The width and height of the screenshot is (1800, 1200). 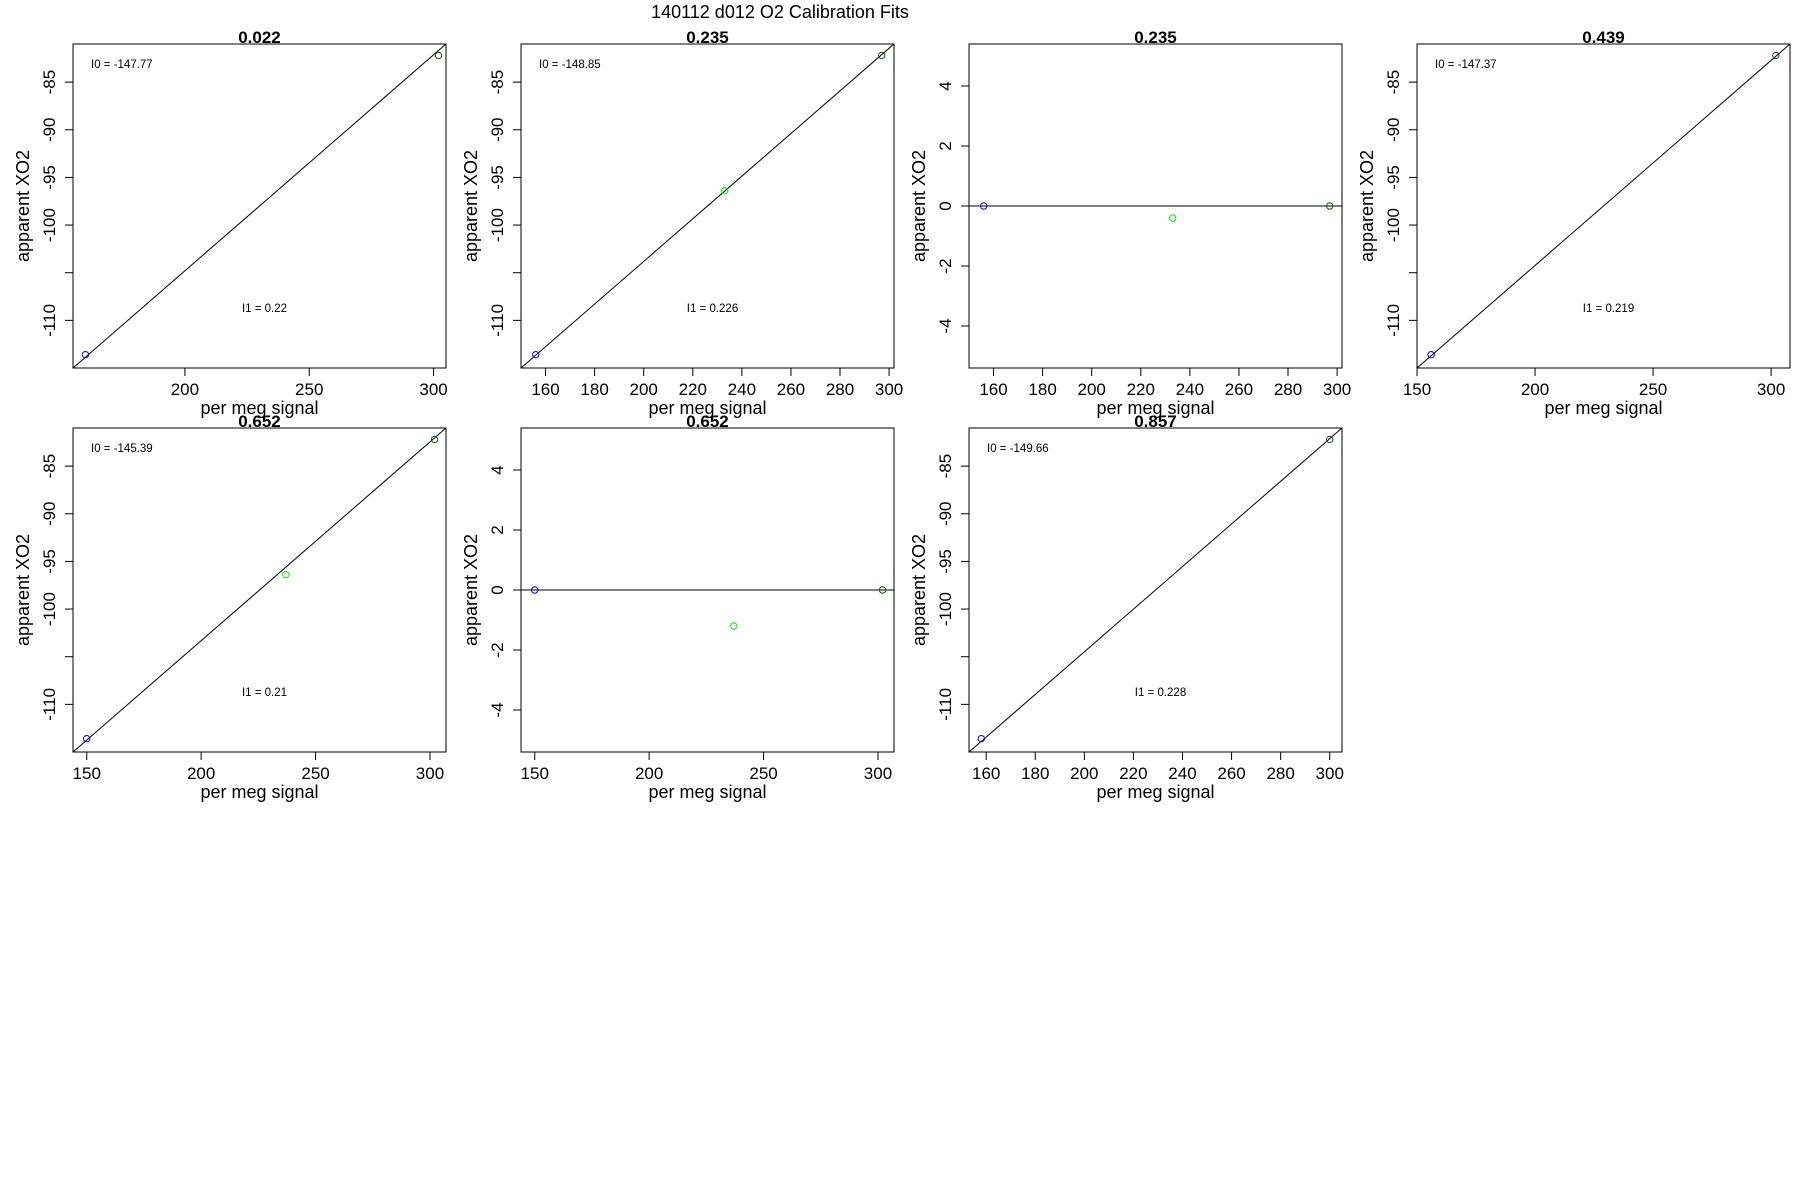 What do you see at coordinates (1231, 773) in the screenshot?
I see `x-tick-label: 260` at bounding box center [1231, 773].